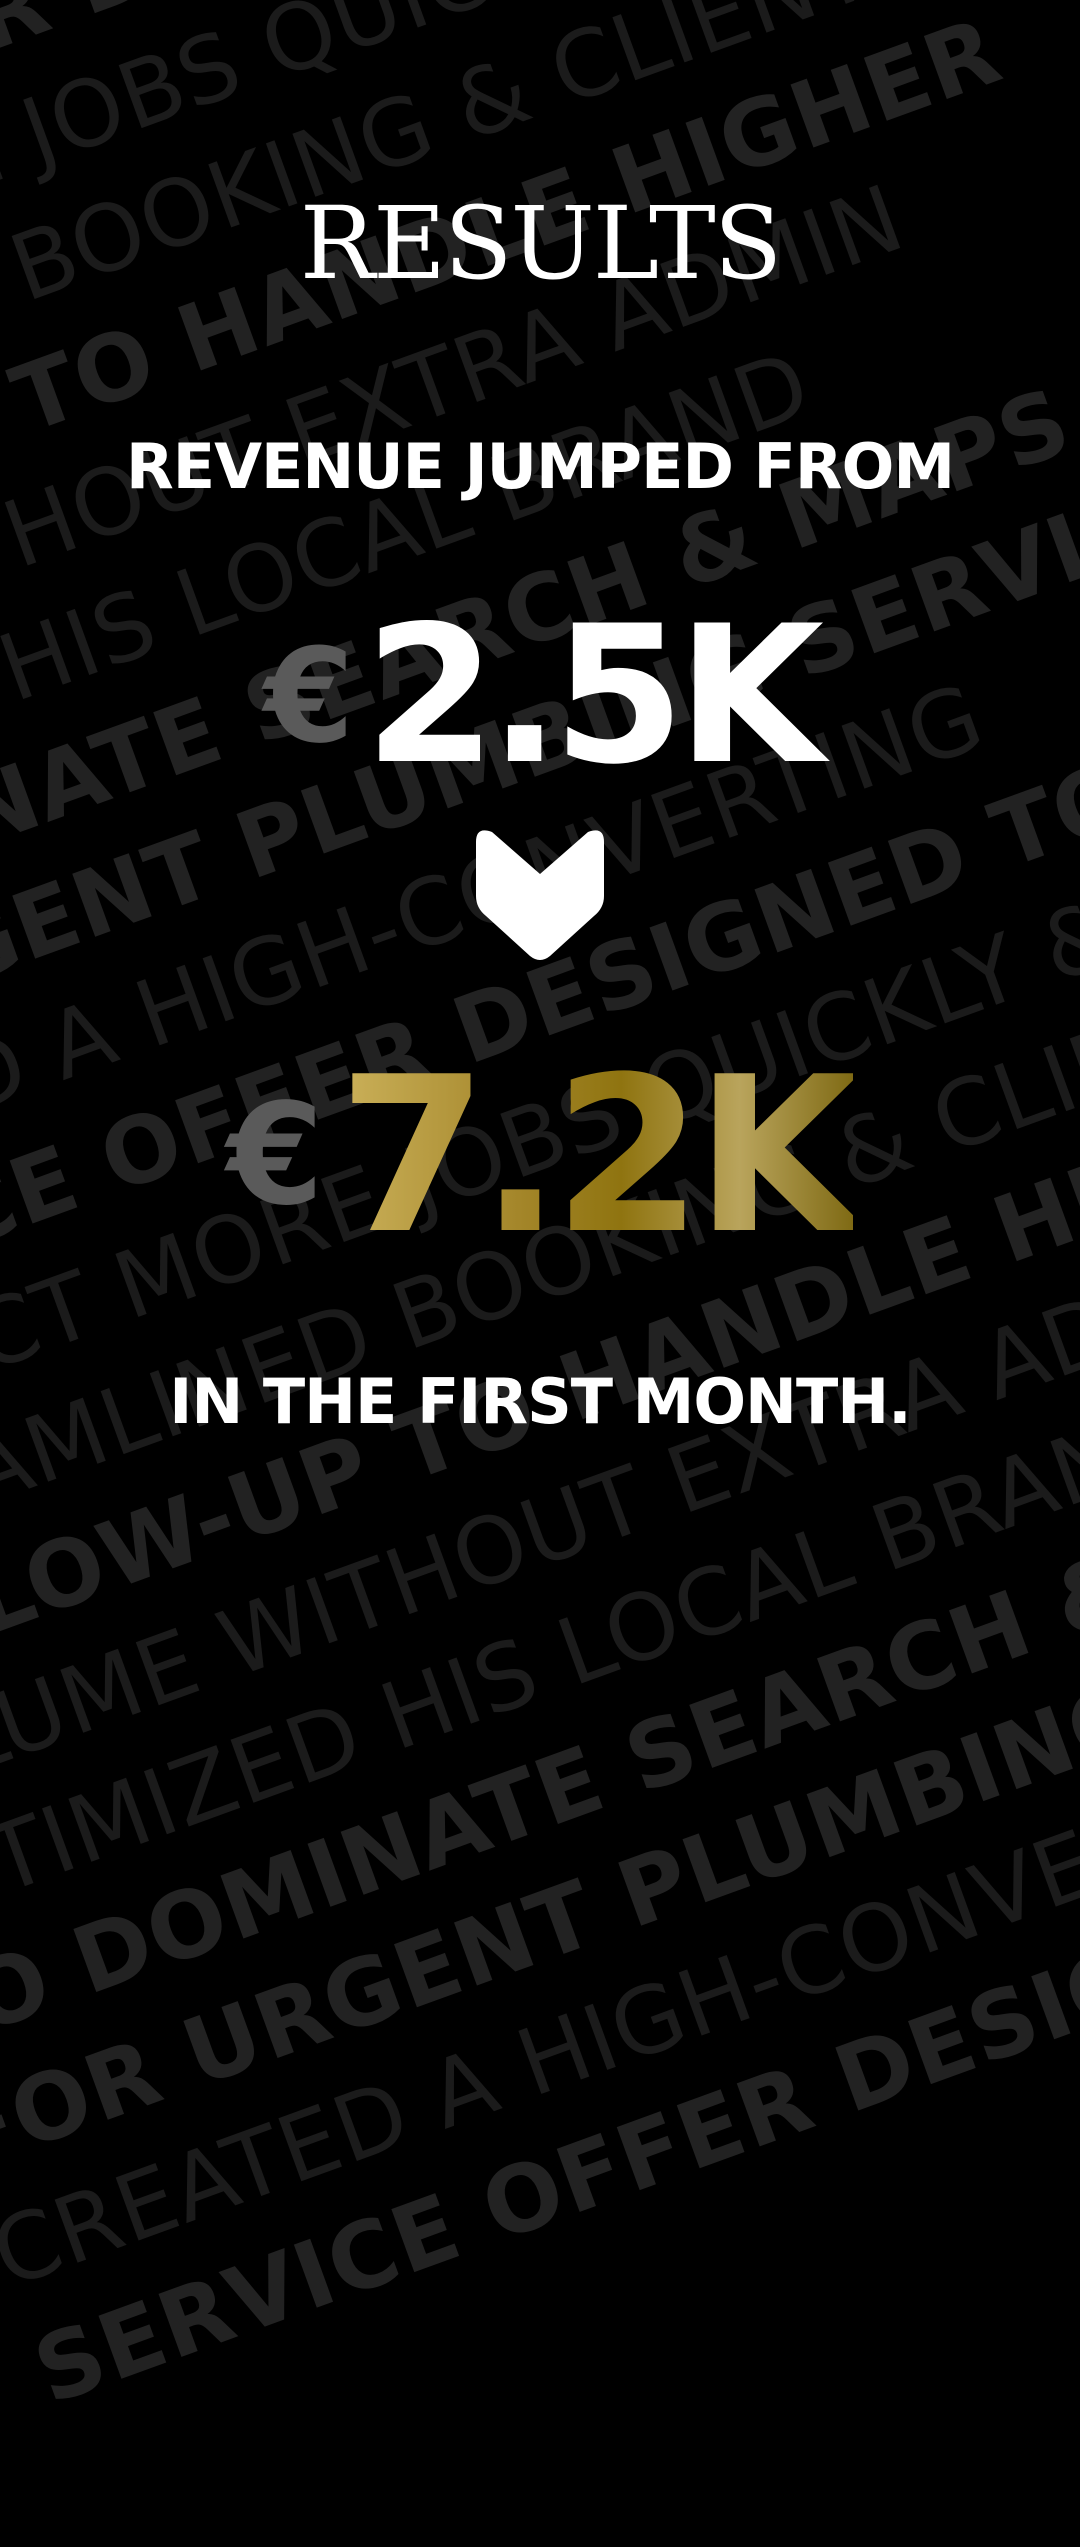 The height and width of the screenshot is (2547, 1080). I want to click on ending-revenue-value: 7.2K, so click(599, 1155).